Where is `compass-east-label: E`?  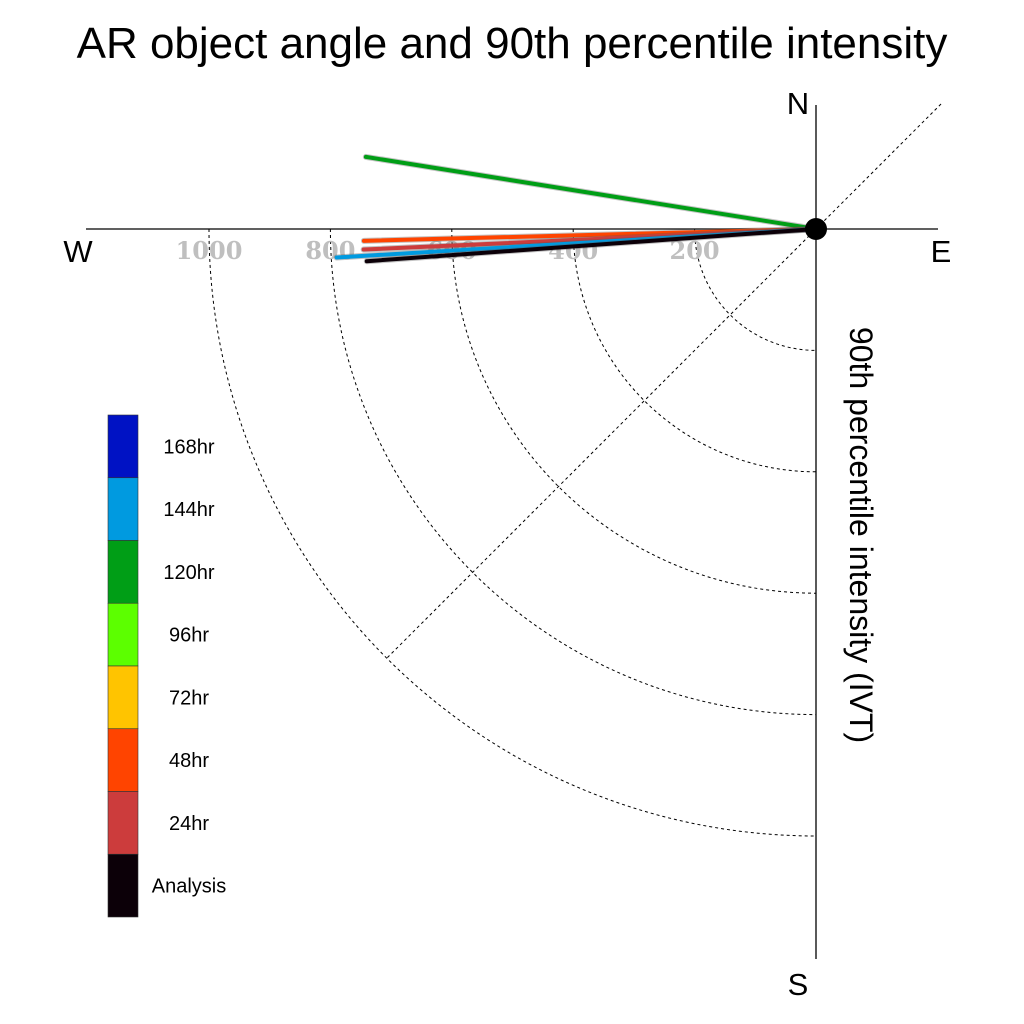
compass-east-label: E is located at coordinates (941, 251).